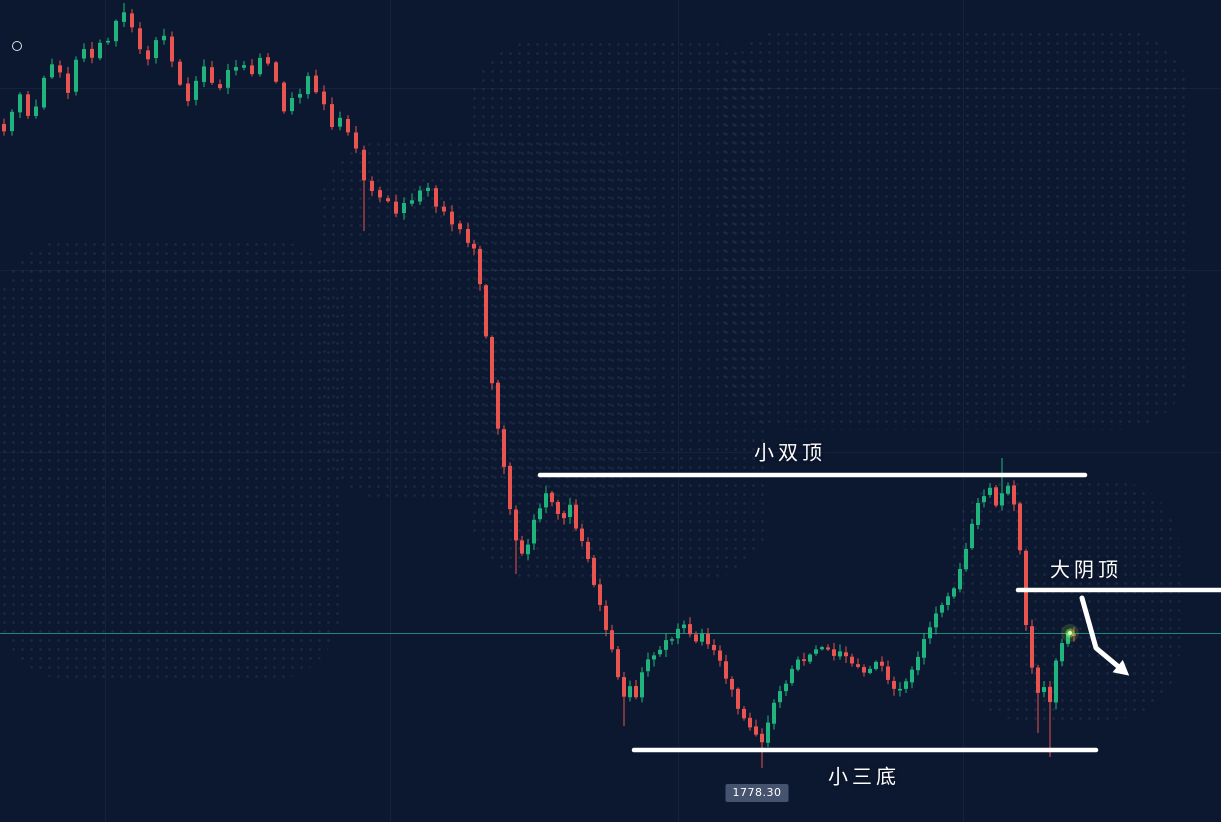 Image resolution: width=1221 pixels, height=822 pixels. I want to click on annotation-label-double-top: 小双顶, so click(790, 452).